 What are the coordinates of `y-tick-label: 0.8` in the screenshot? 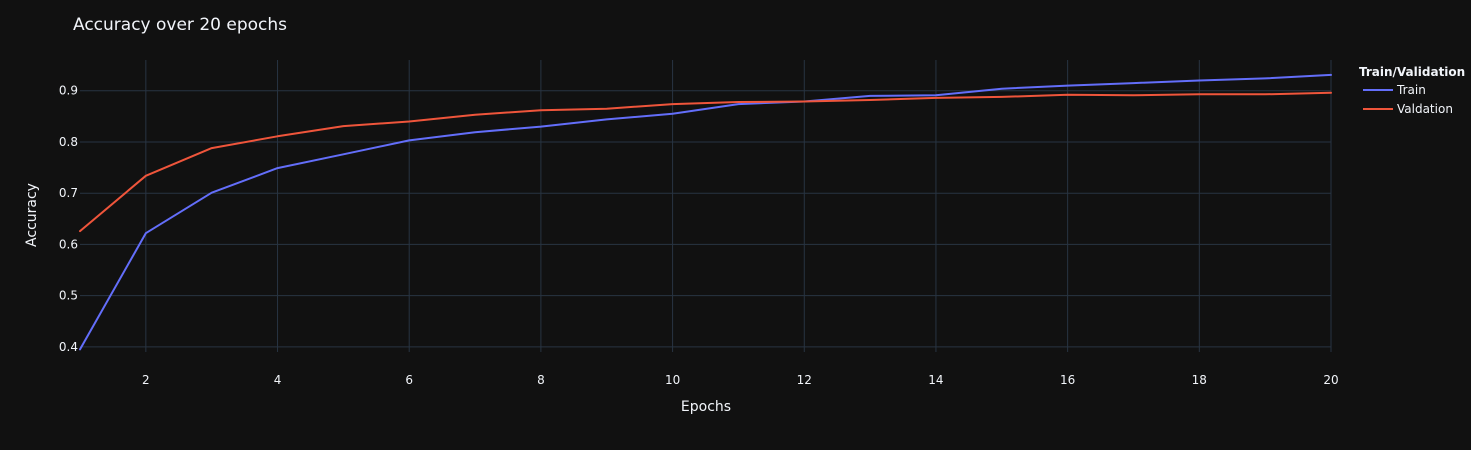 It's located at (68, 142).